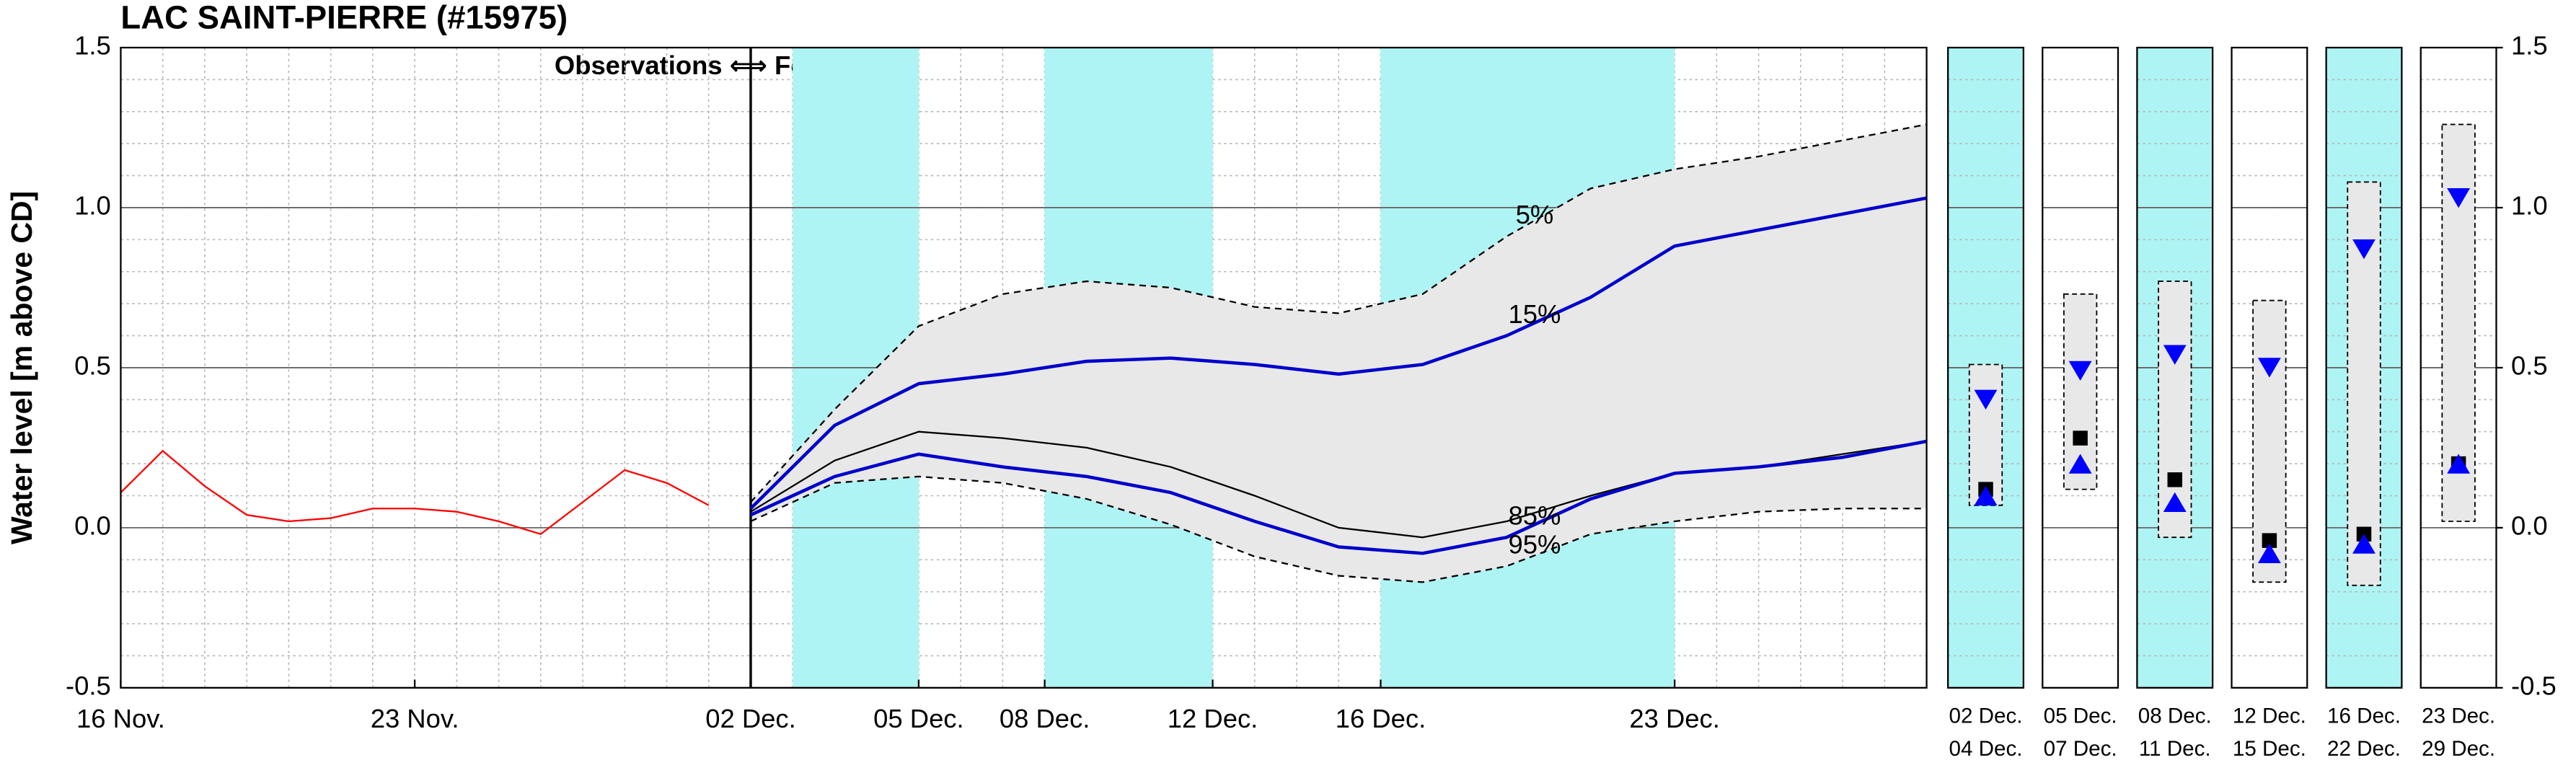  Describe the element at coordinates (2269, 748) in the screenshot. I see `category-label-end: 15 Dec.` at that location.